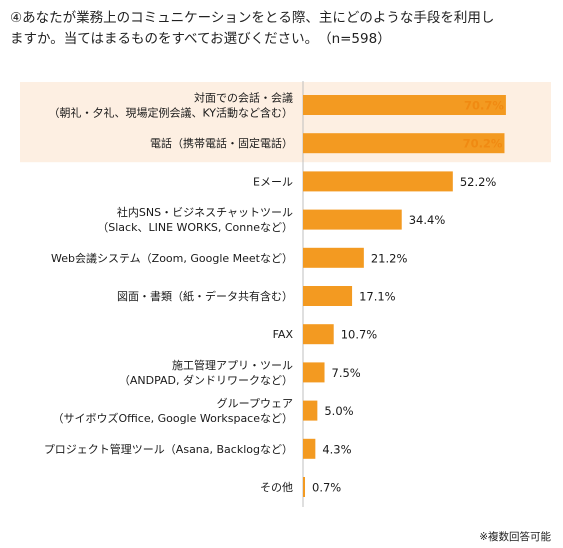  I want to click on category-label: （サイボウズOffice, Google Workspaceなど）, so click(172, 418).